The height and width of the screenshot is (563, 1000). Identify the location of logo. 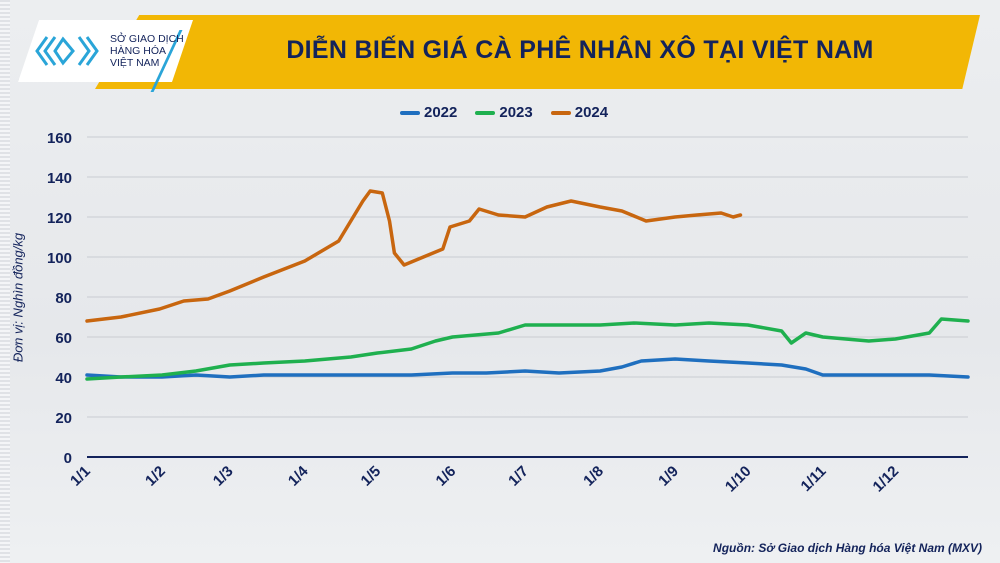
(105, 51).